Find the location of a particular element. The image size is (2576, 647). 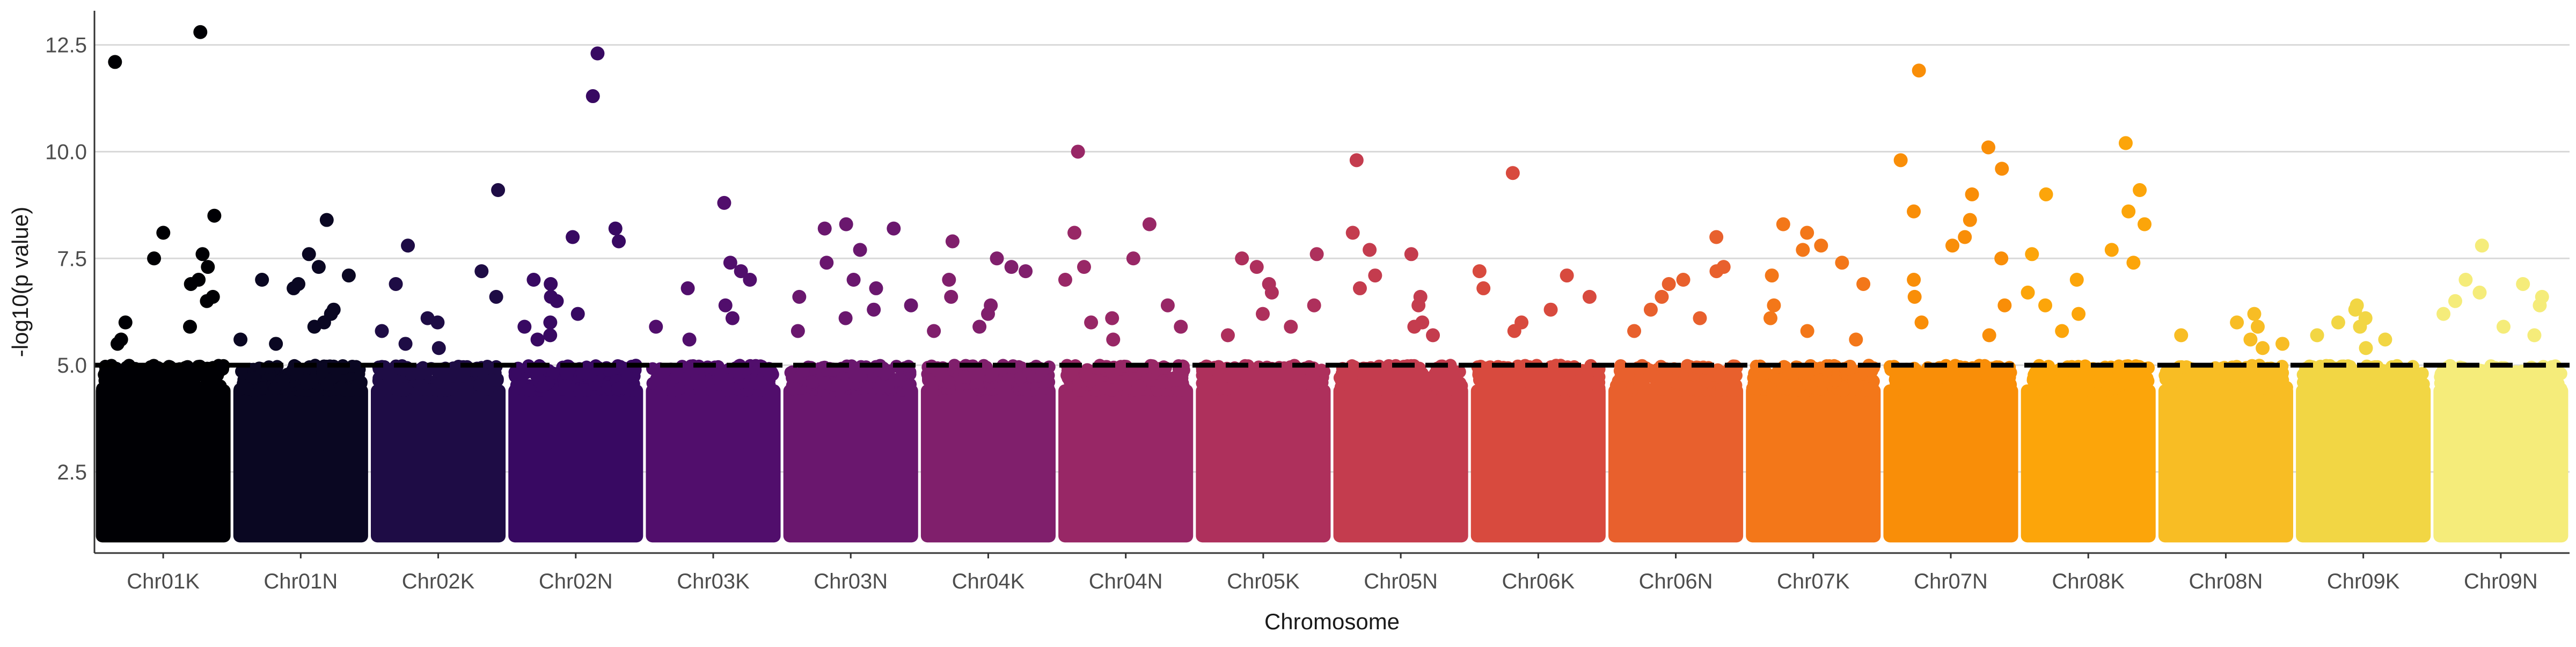

chromosome-group-chr06k is located at coordinates (1538, 354).